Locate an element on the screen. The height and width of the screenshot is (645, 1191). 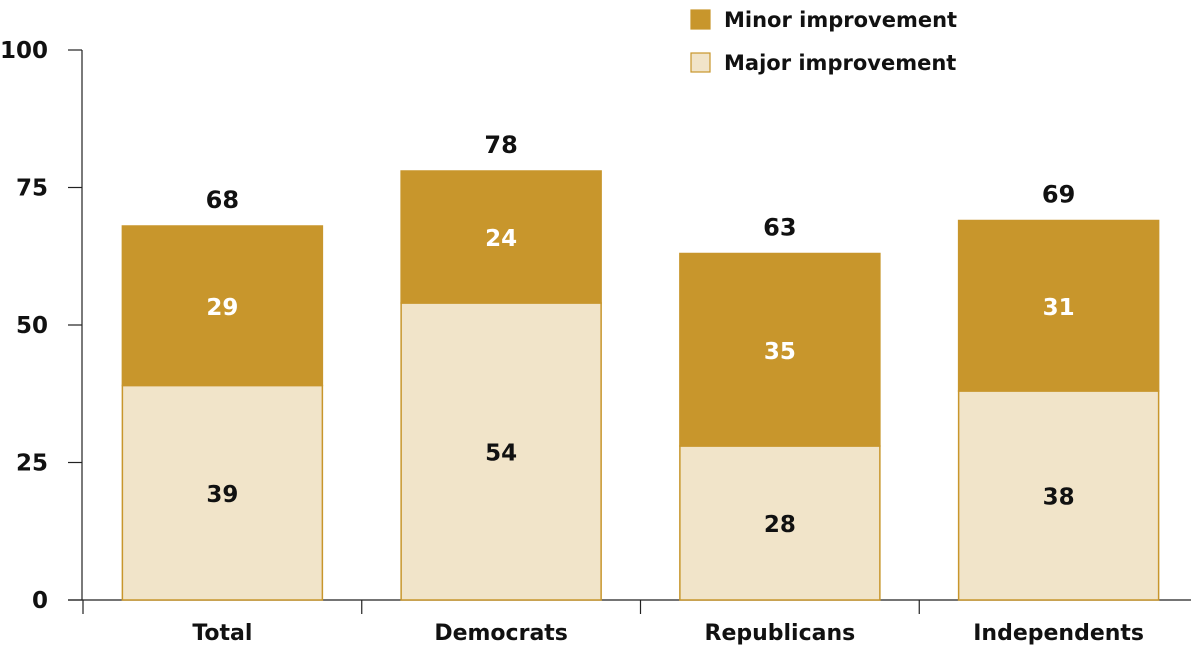
bar-total-label: 69 is located at coordinates (1058, 195).